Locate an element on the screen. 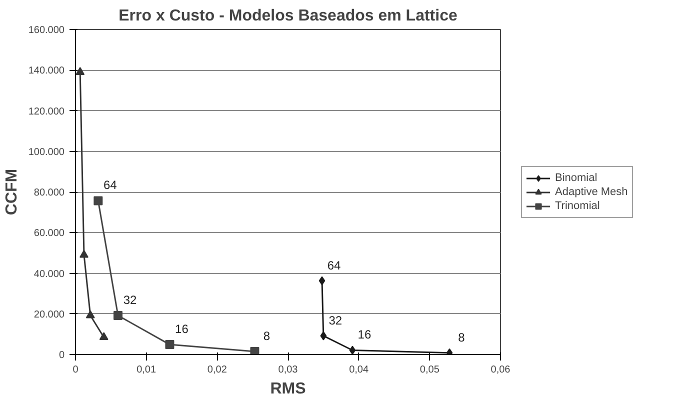  x-tick-label: 0,06 is located at coordinates (500, 370).